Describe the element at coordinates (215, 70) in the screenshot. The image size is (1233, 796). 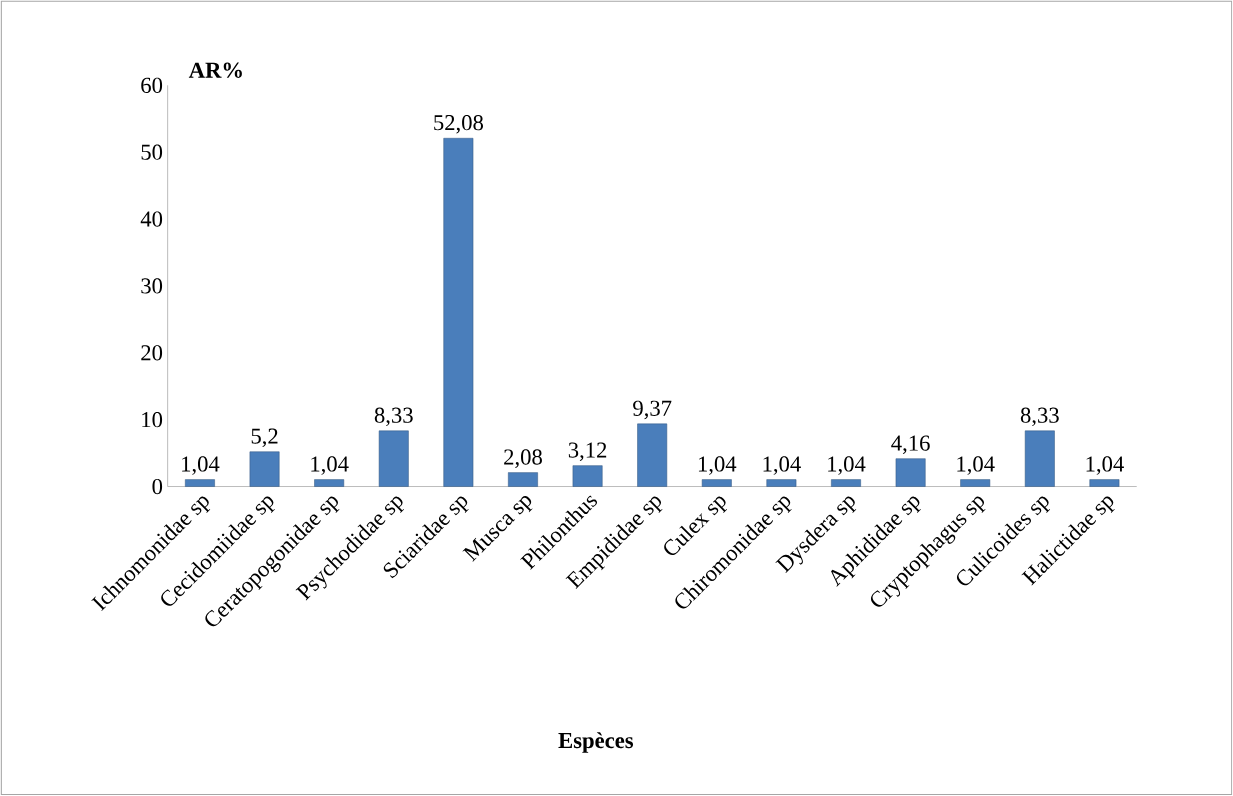
I see `y-axis-title: AR%` at that location.